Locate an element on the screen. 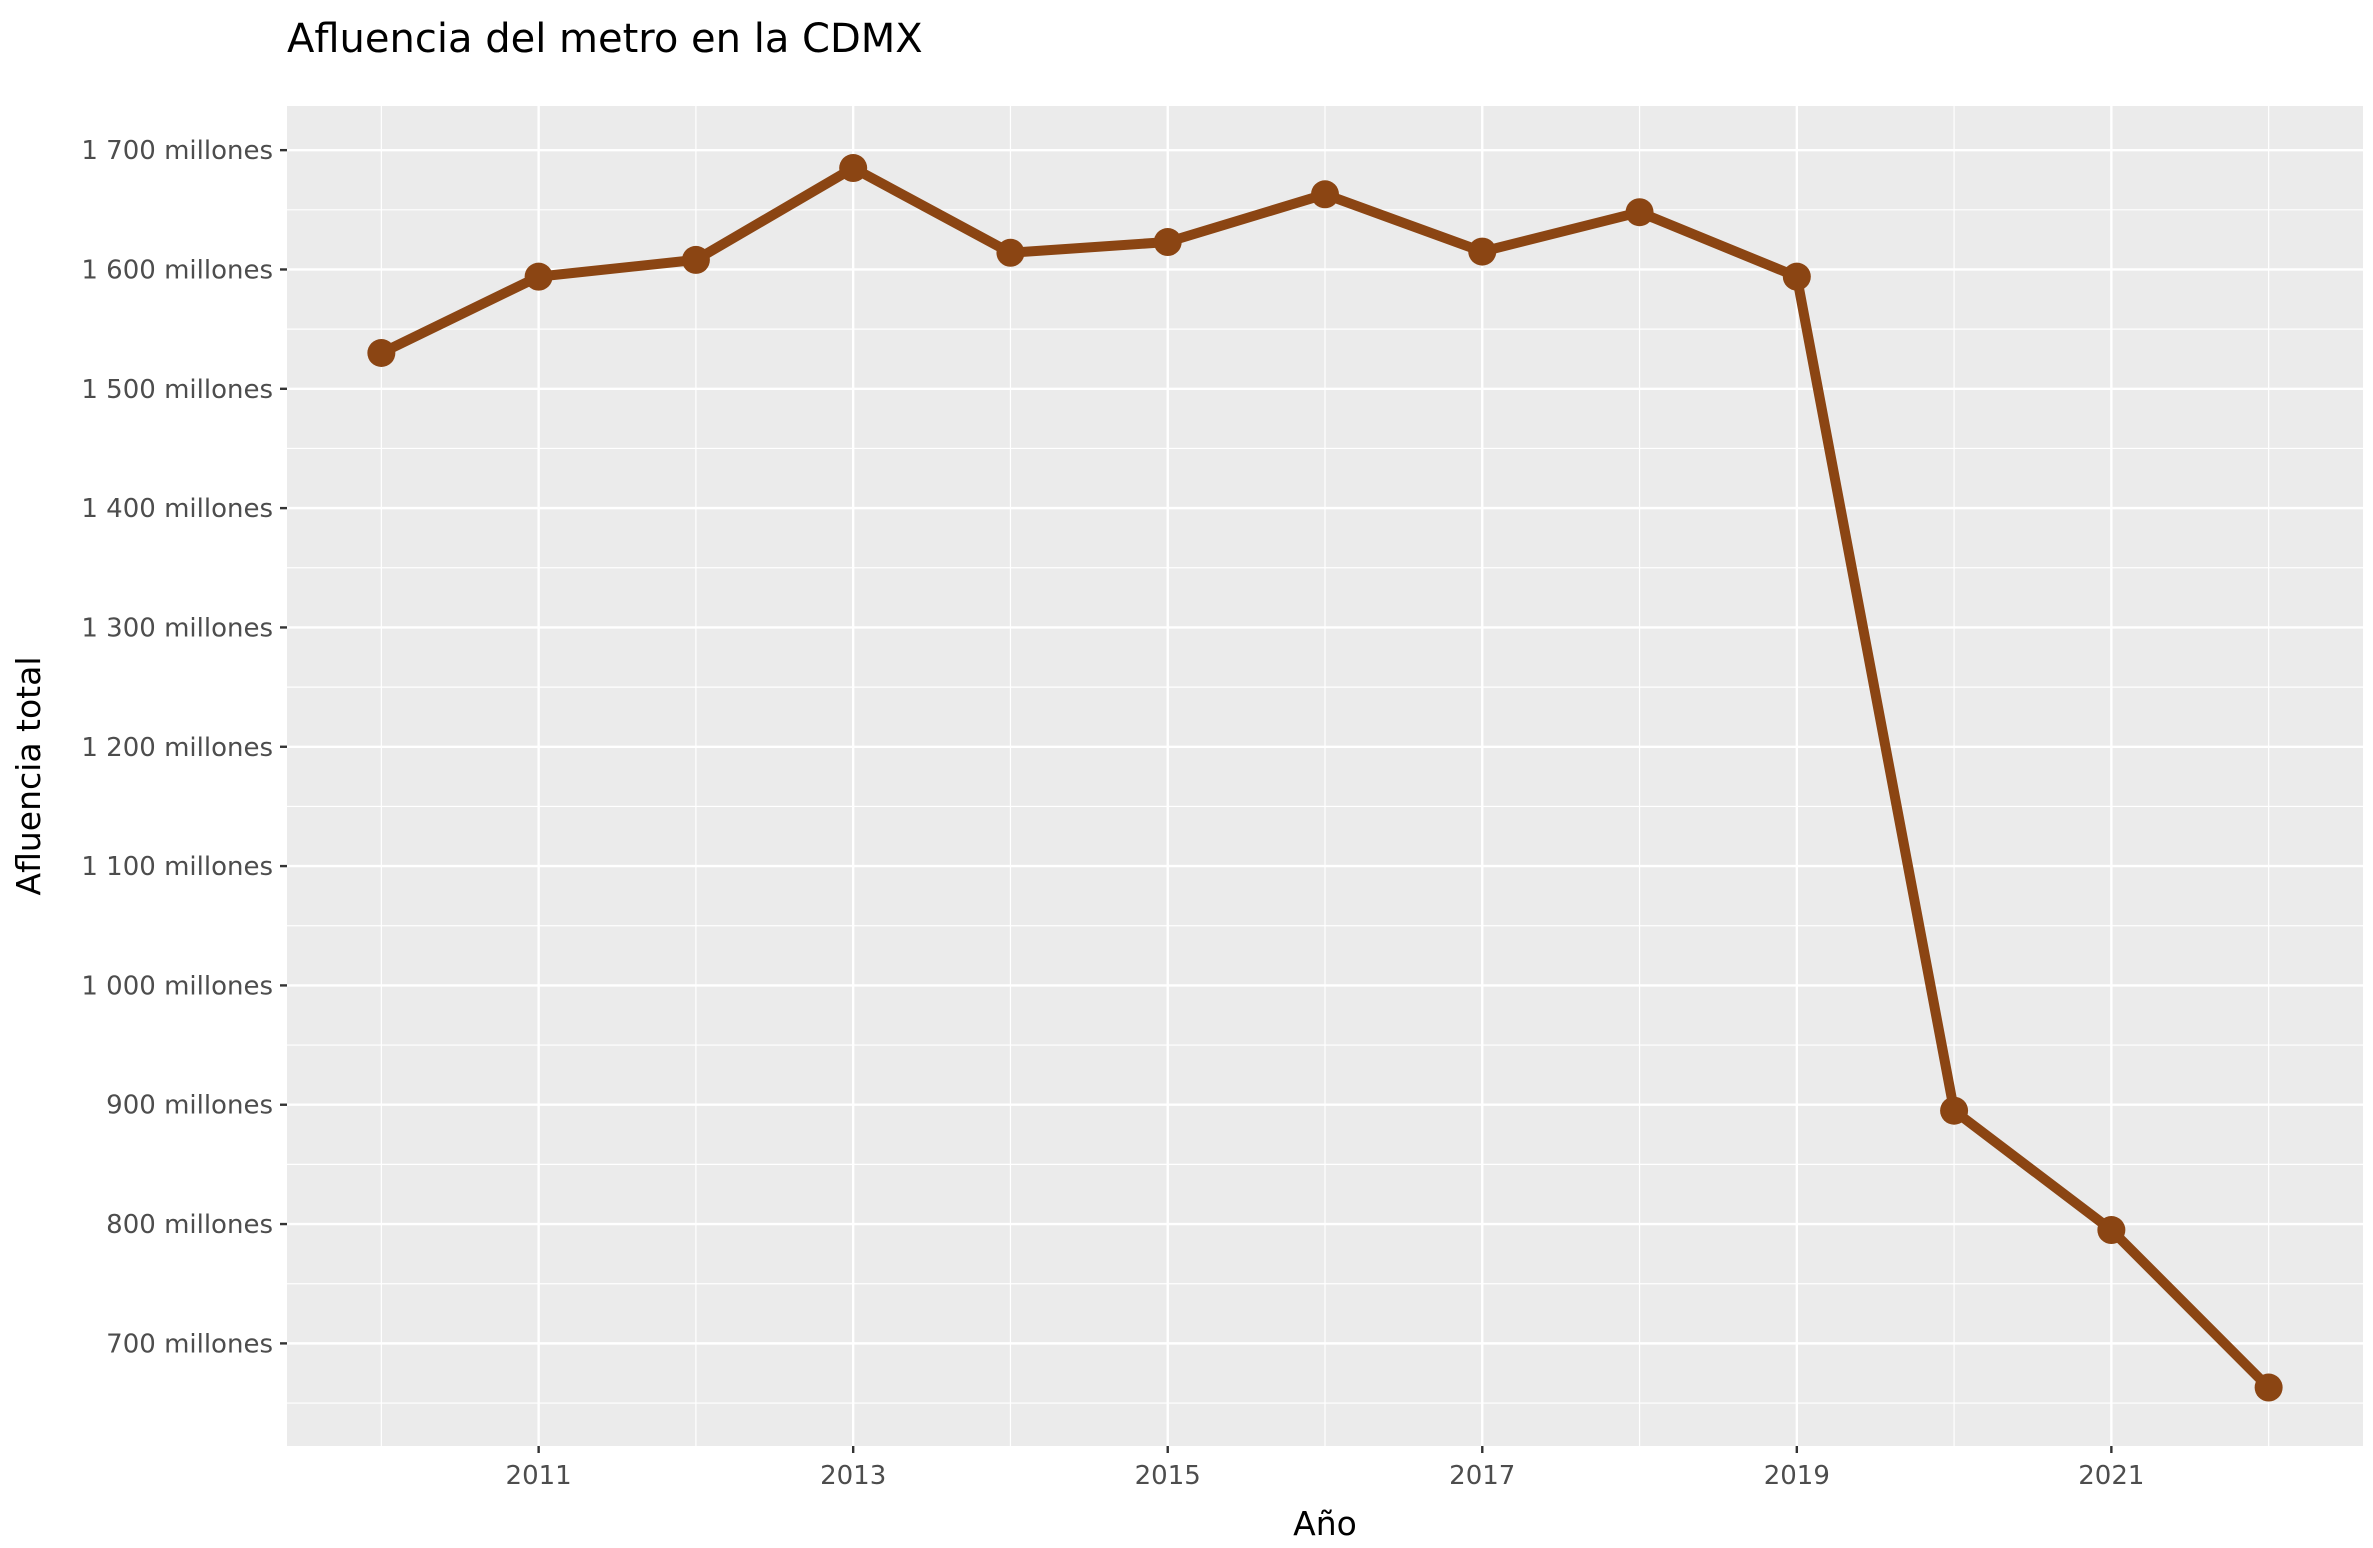  x-axis: 2011 2013 2015 2017 2019 2021 is located at coordinates (1325, 1468).